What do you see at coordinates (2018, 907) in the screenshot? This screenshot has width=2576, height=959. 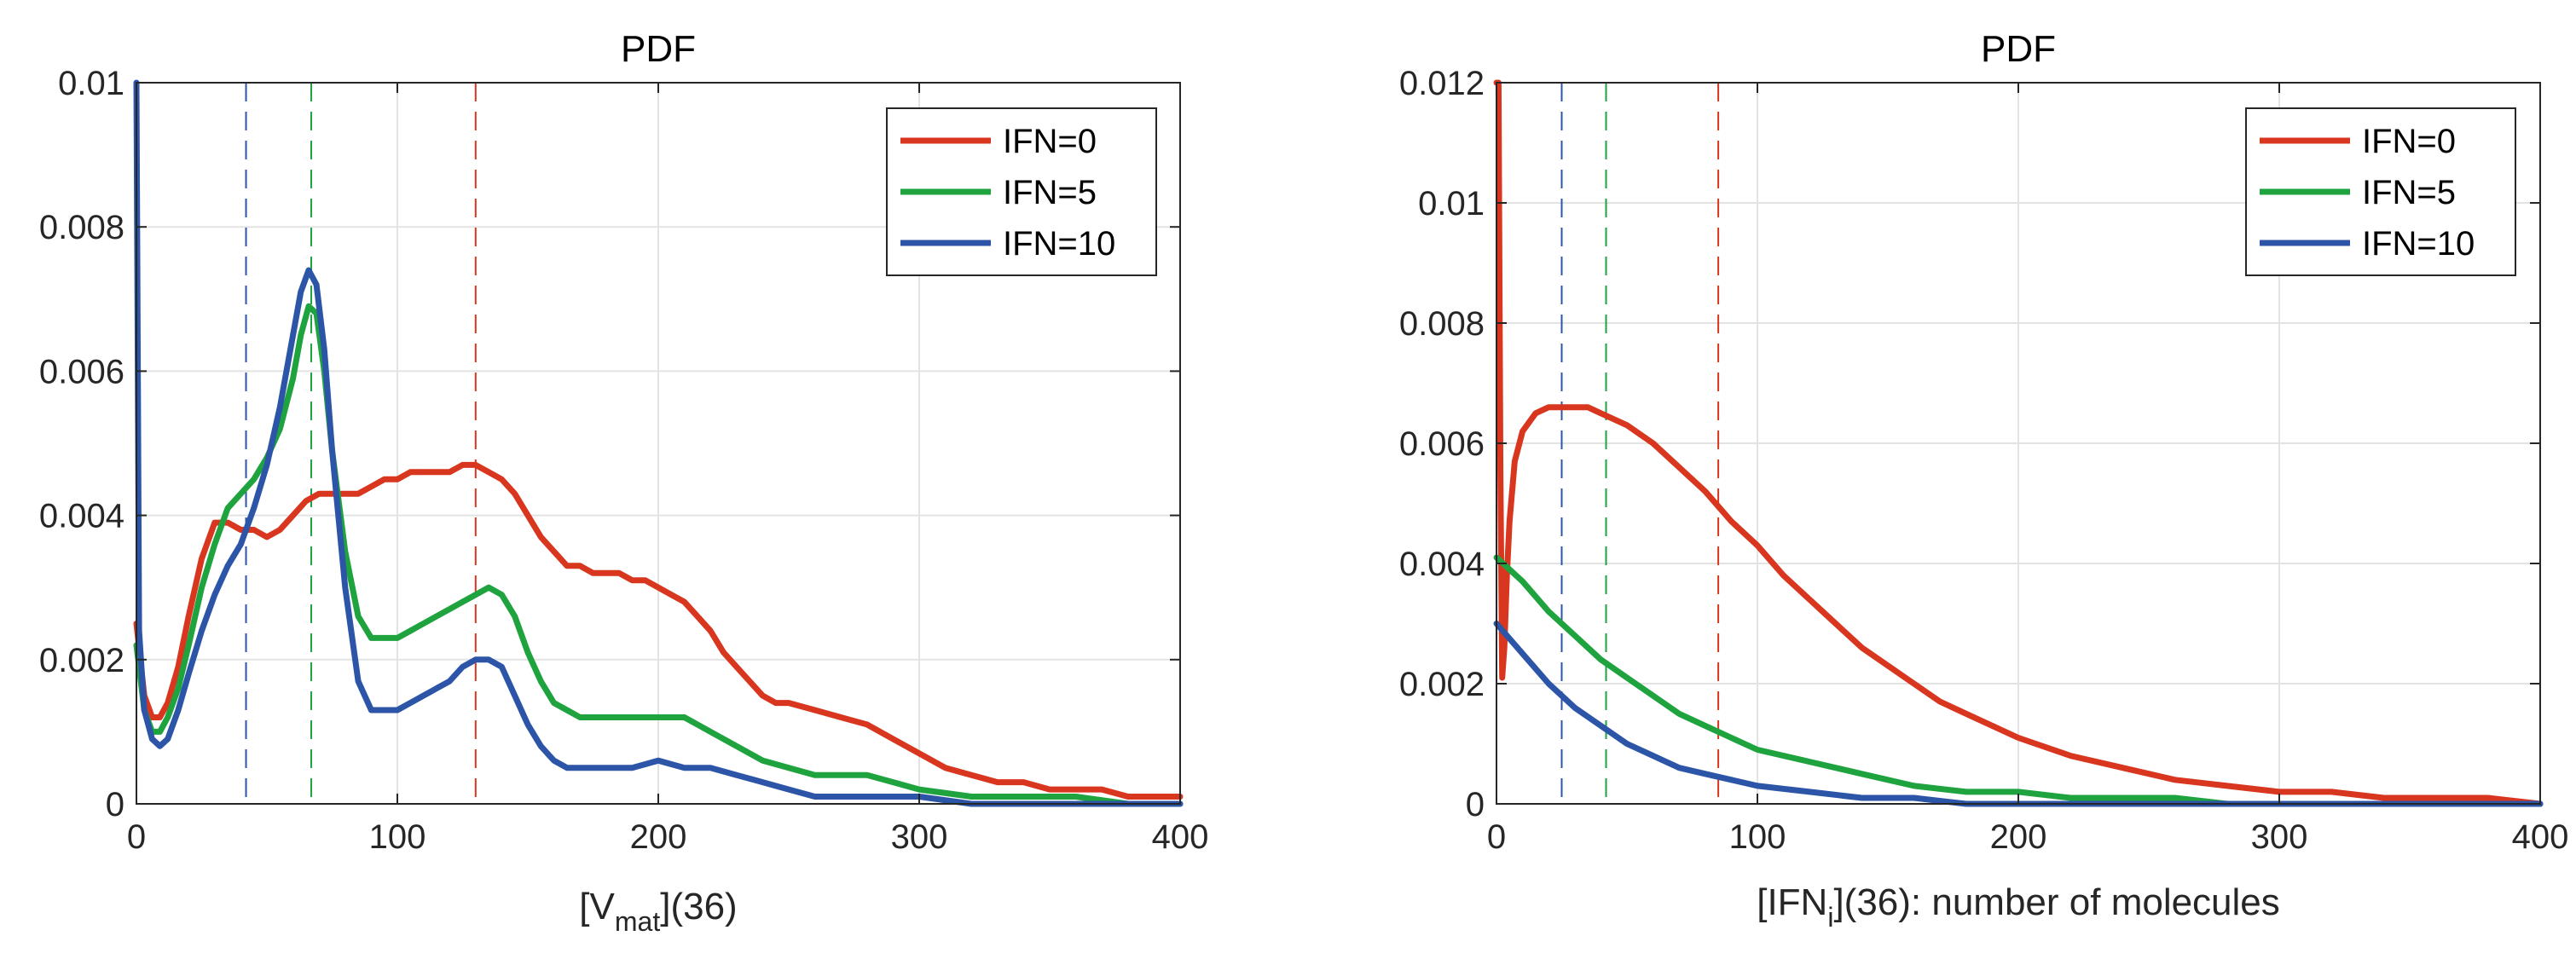 I see `x-axis-label: [IFNi](36): number of molecules` at bounding box center [2018, 907].